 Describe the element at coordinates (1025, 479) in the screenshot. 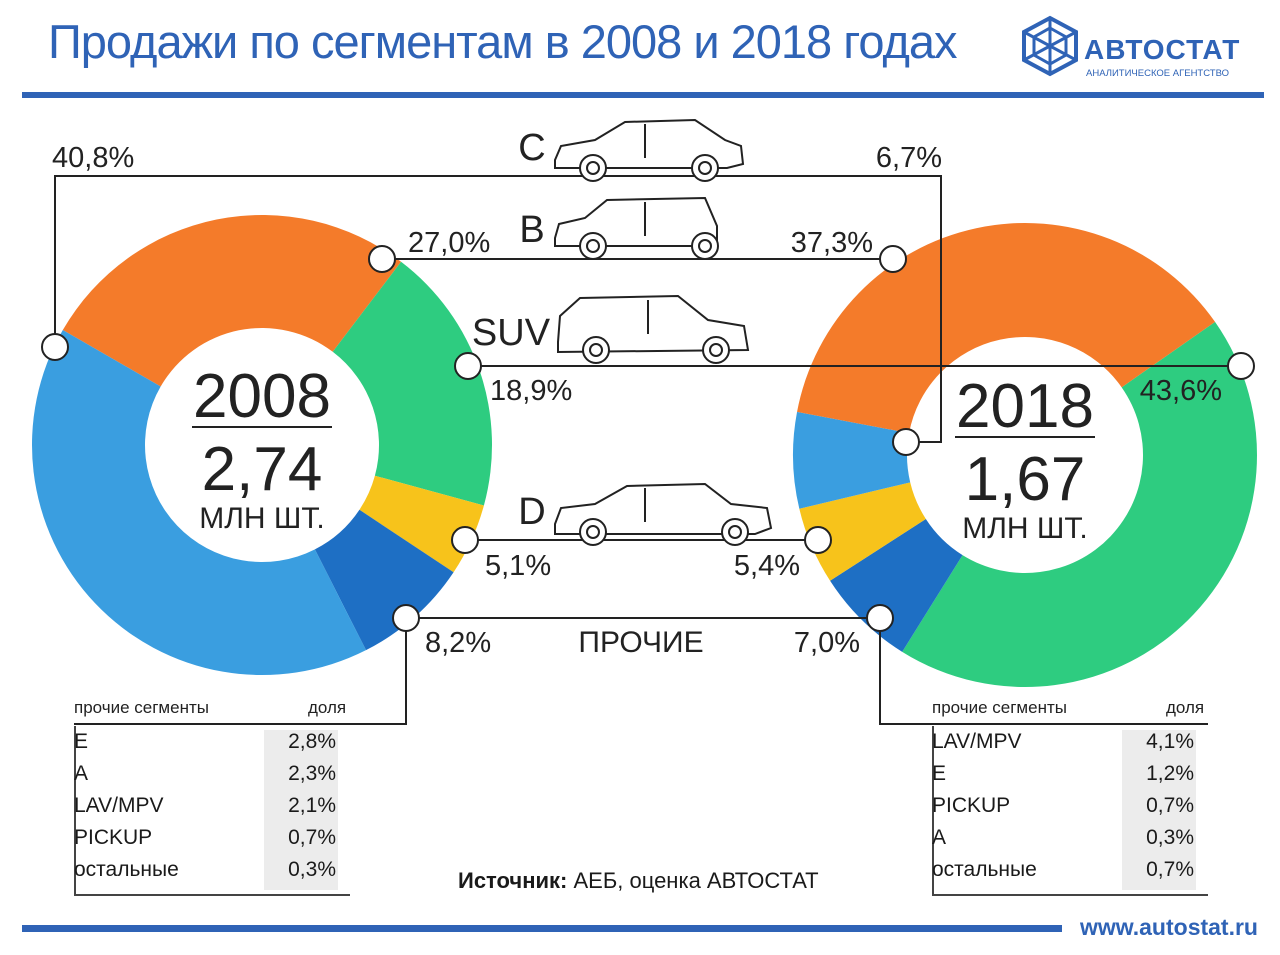

I see `center-total-2018: 1,67` at that location.